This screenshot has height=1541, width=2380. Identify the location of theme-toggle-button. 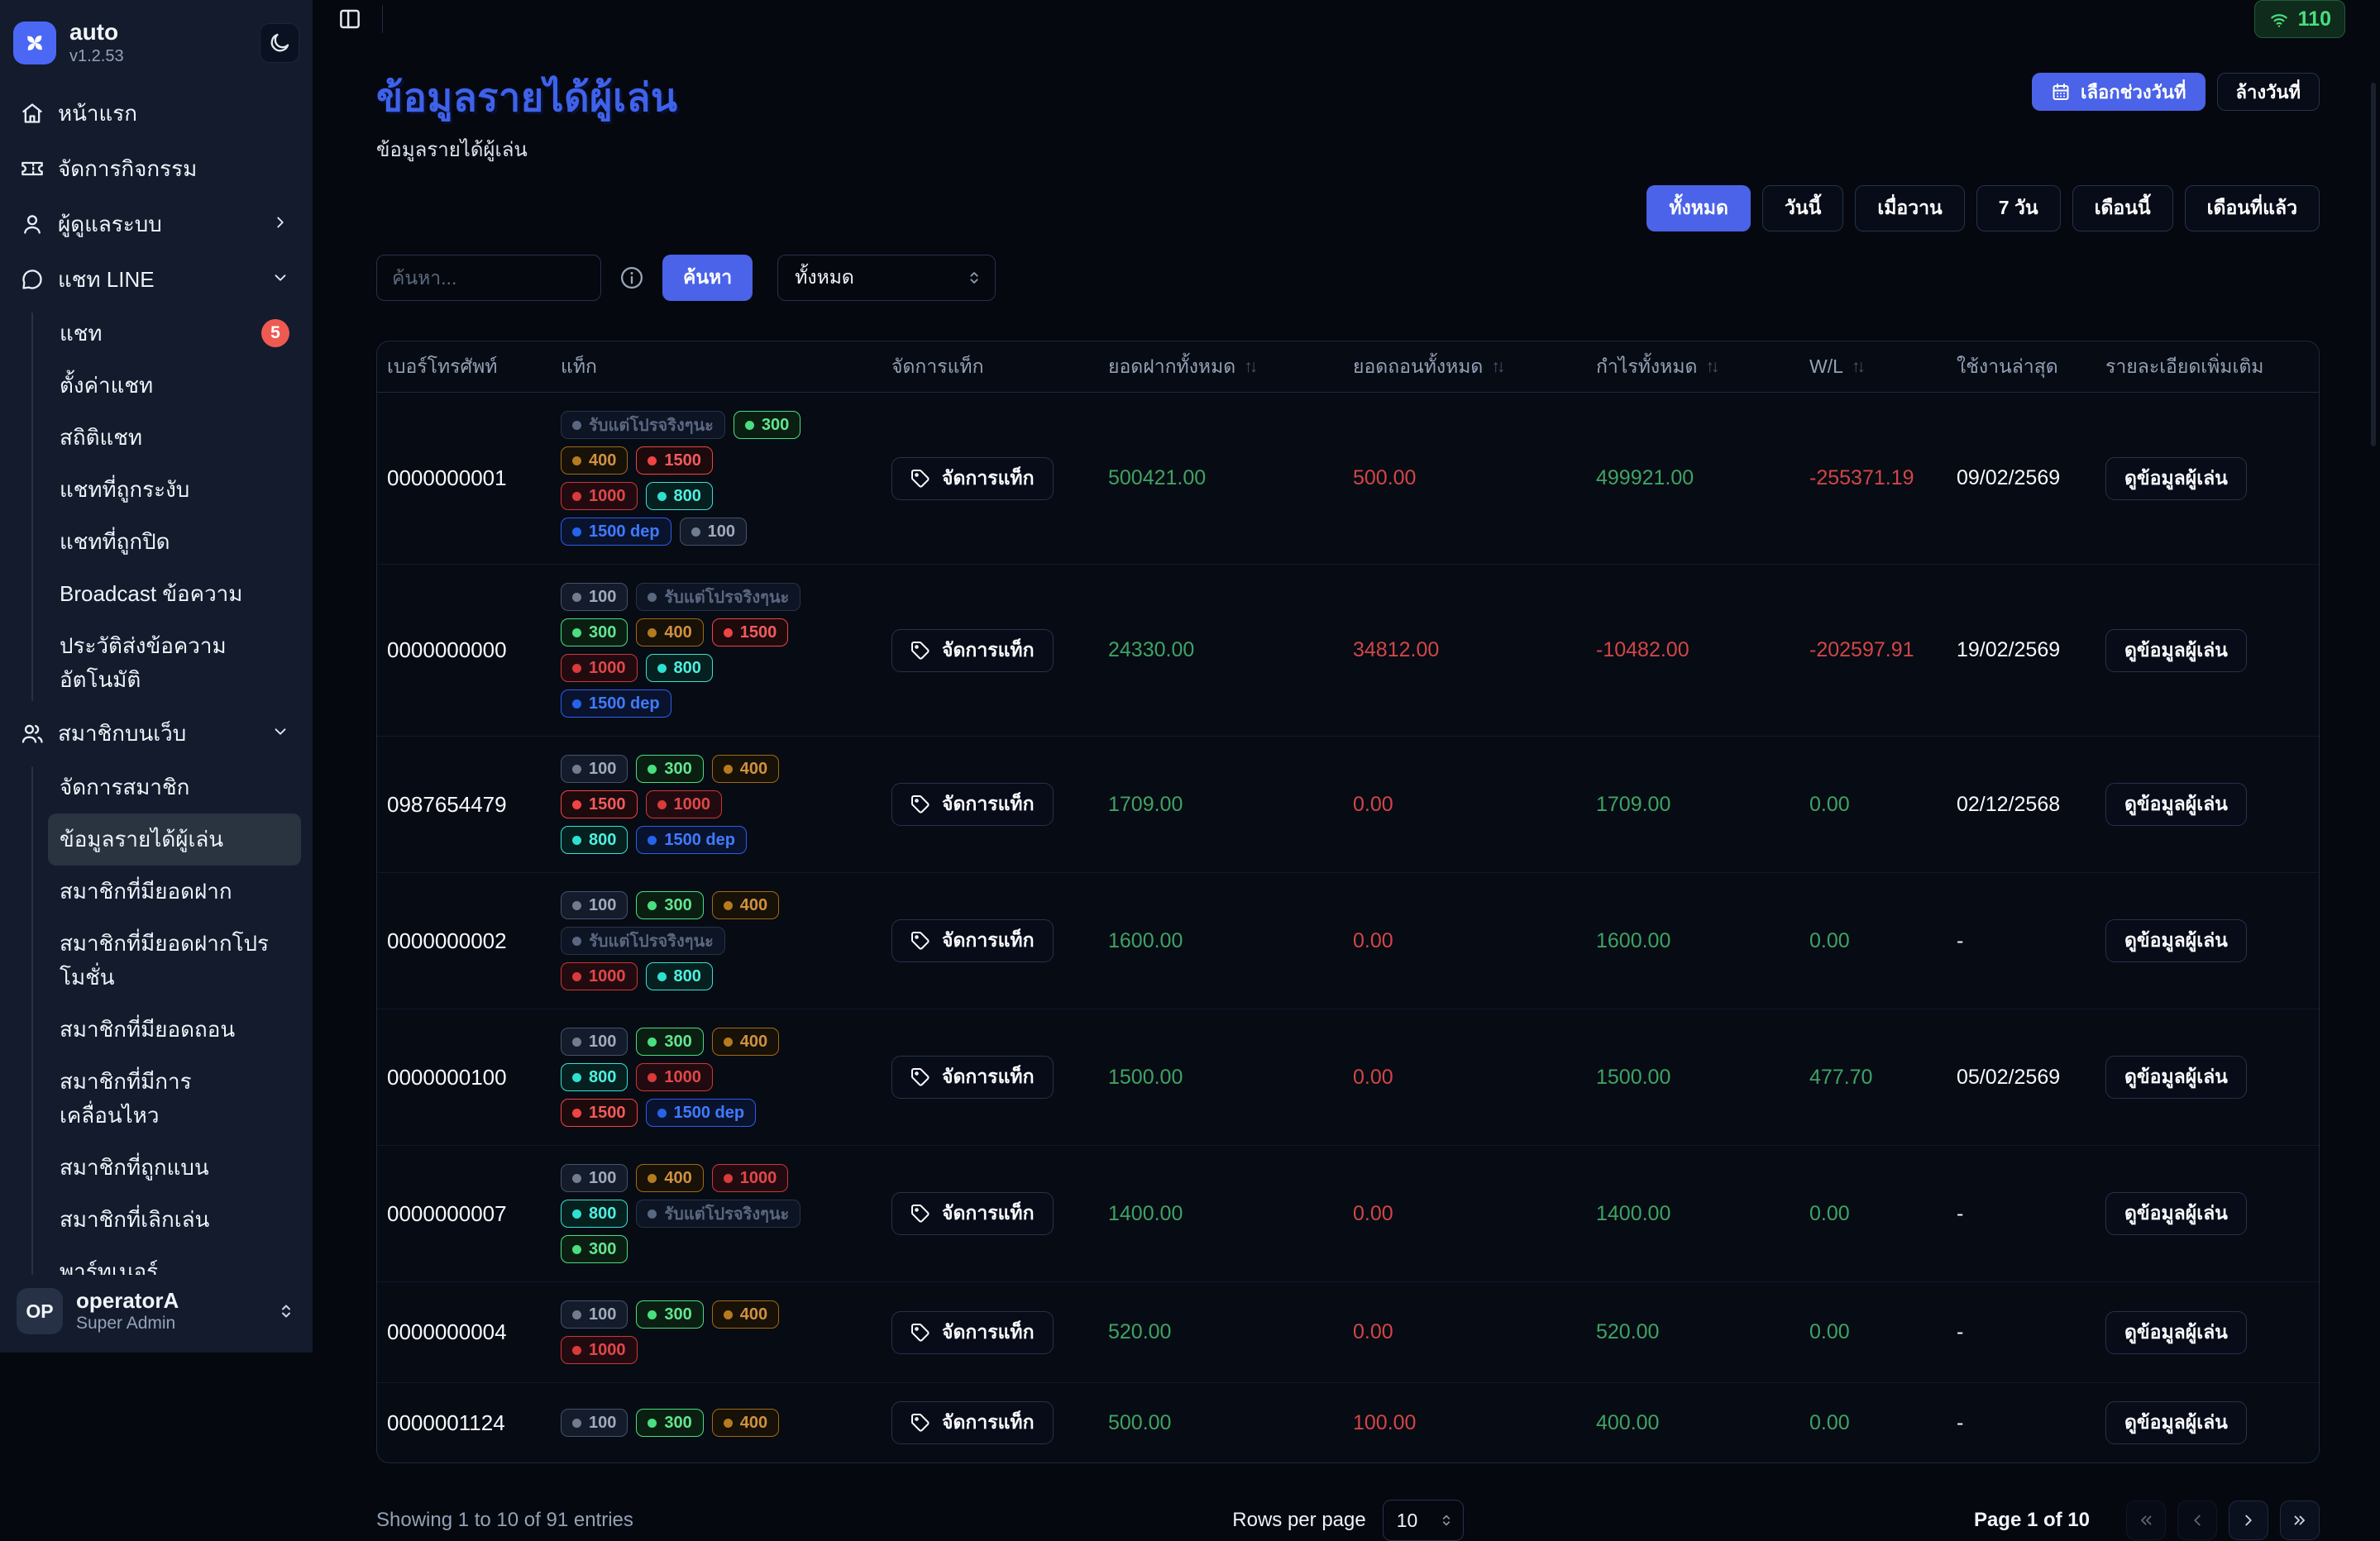
(279, 42).